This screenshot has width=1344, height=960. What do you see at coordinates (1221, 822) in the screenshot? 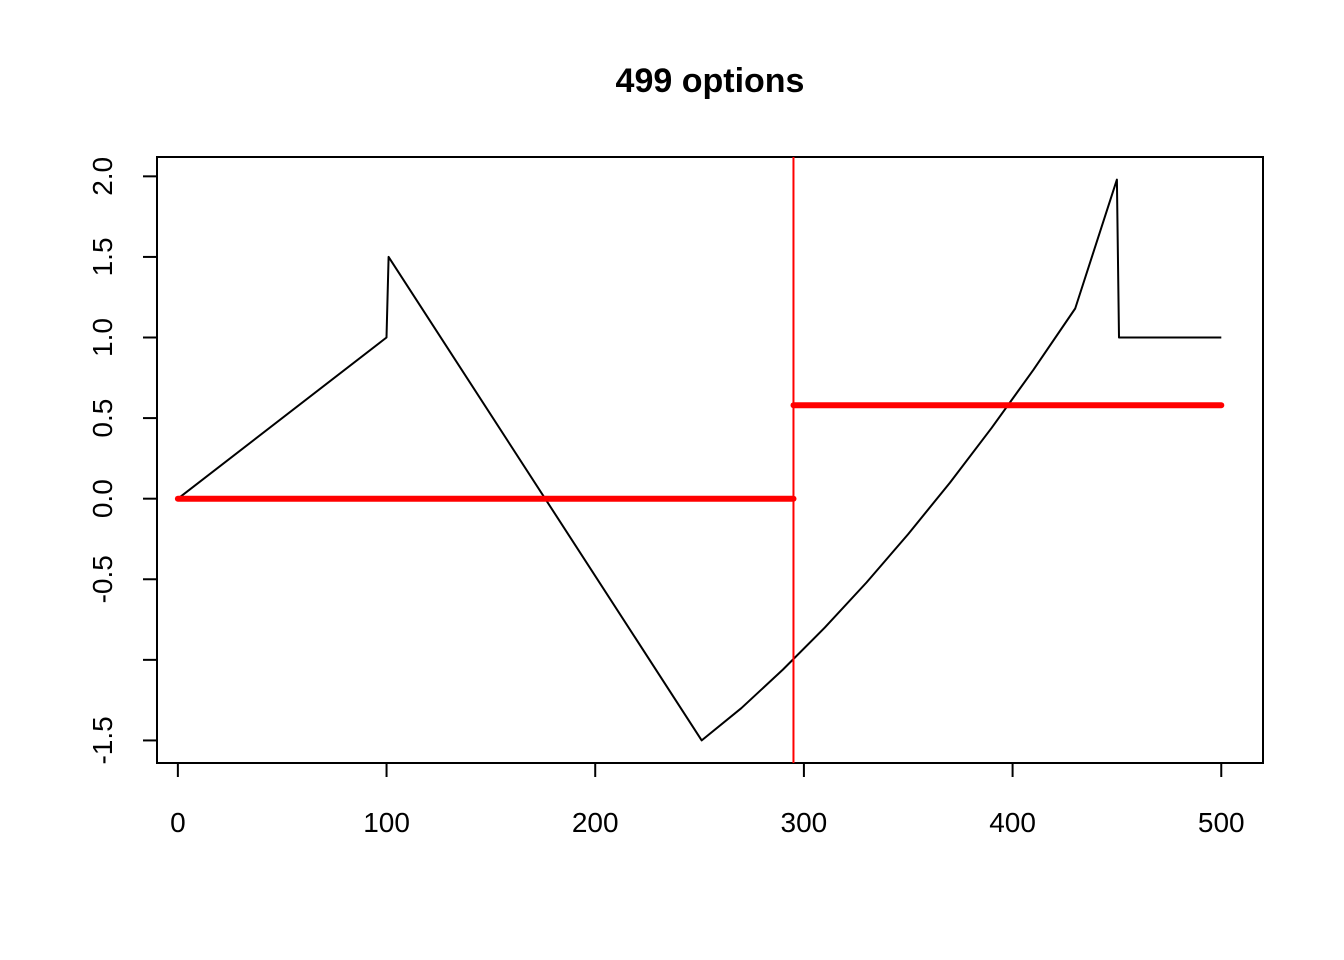
I see `x-tick-label: 500` at bounding box center [1221, 822].